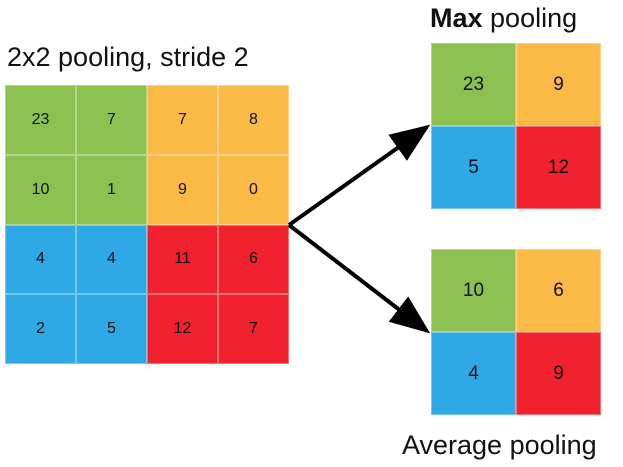 This screenshot has width=623, height=467. What do you see at coordinates (473, 290) in the screenshot?
I see `average-output-cell: 10` at bounding box center [473, 290].